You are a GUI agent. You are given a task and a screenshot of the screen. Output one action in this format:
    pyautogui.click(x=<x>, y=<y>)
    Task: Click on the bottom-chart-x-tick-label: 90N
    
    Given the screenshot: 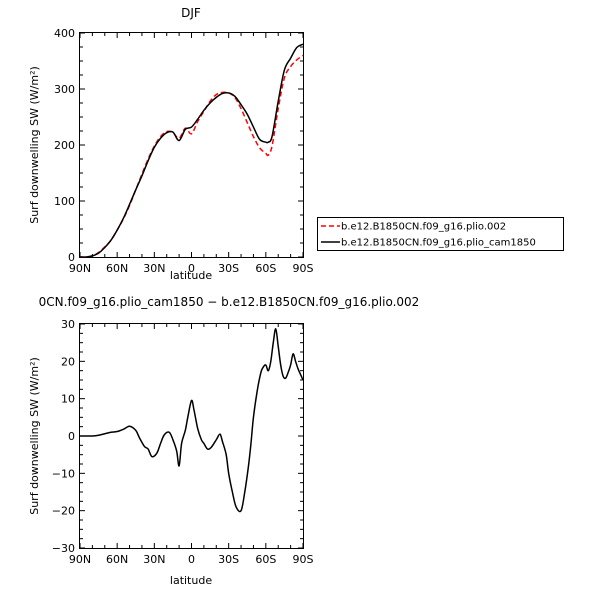 What is the action you would take?
    pyautogui.click(x=80, y=559)
    